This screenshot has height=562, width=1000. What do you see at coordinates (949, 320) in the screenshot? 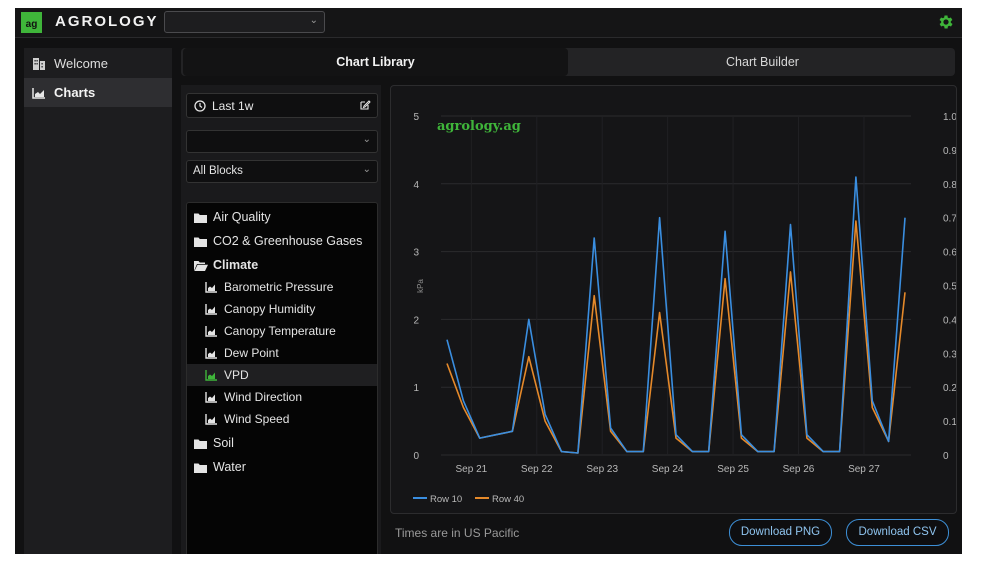
I see `y2-tick-label: 0.4` at bounding box center [949, 320].